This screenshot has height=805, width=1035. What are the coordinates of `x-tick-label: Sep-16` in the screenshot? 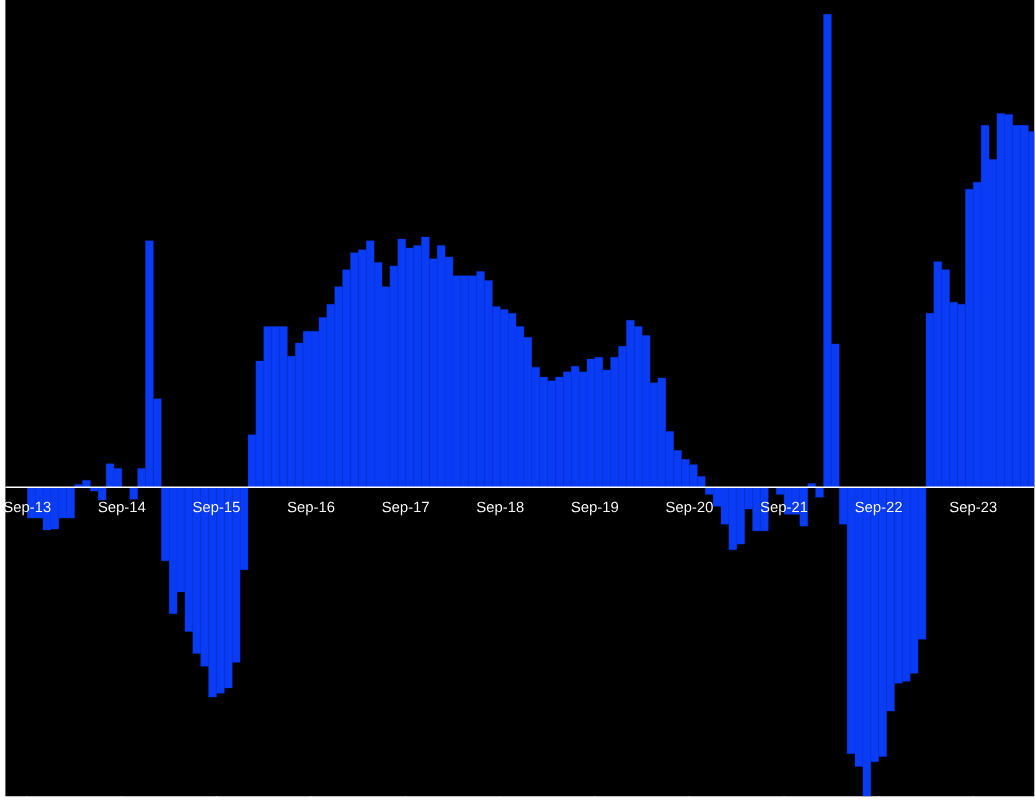 It's located at (311, 508).